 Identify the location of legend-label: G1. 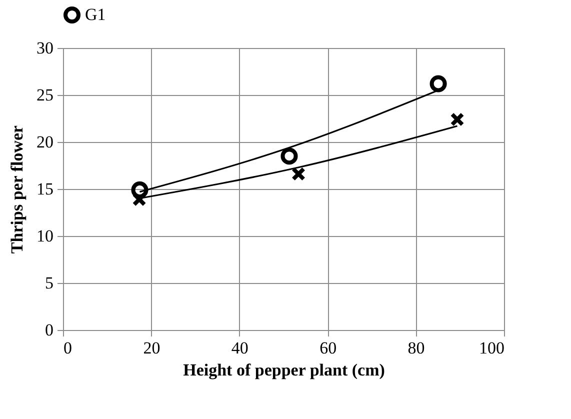
(95, 14).